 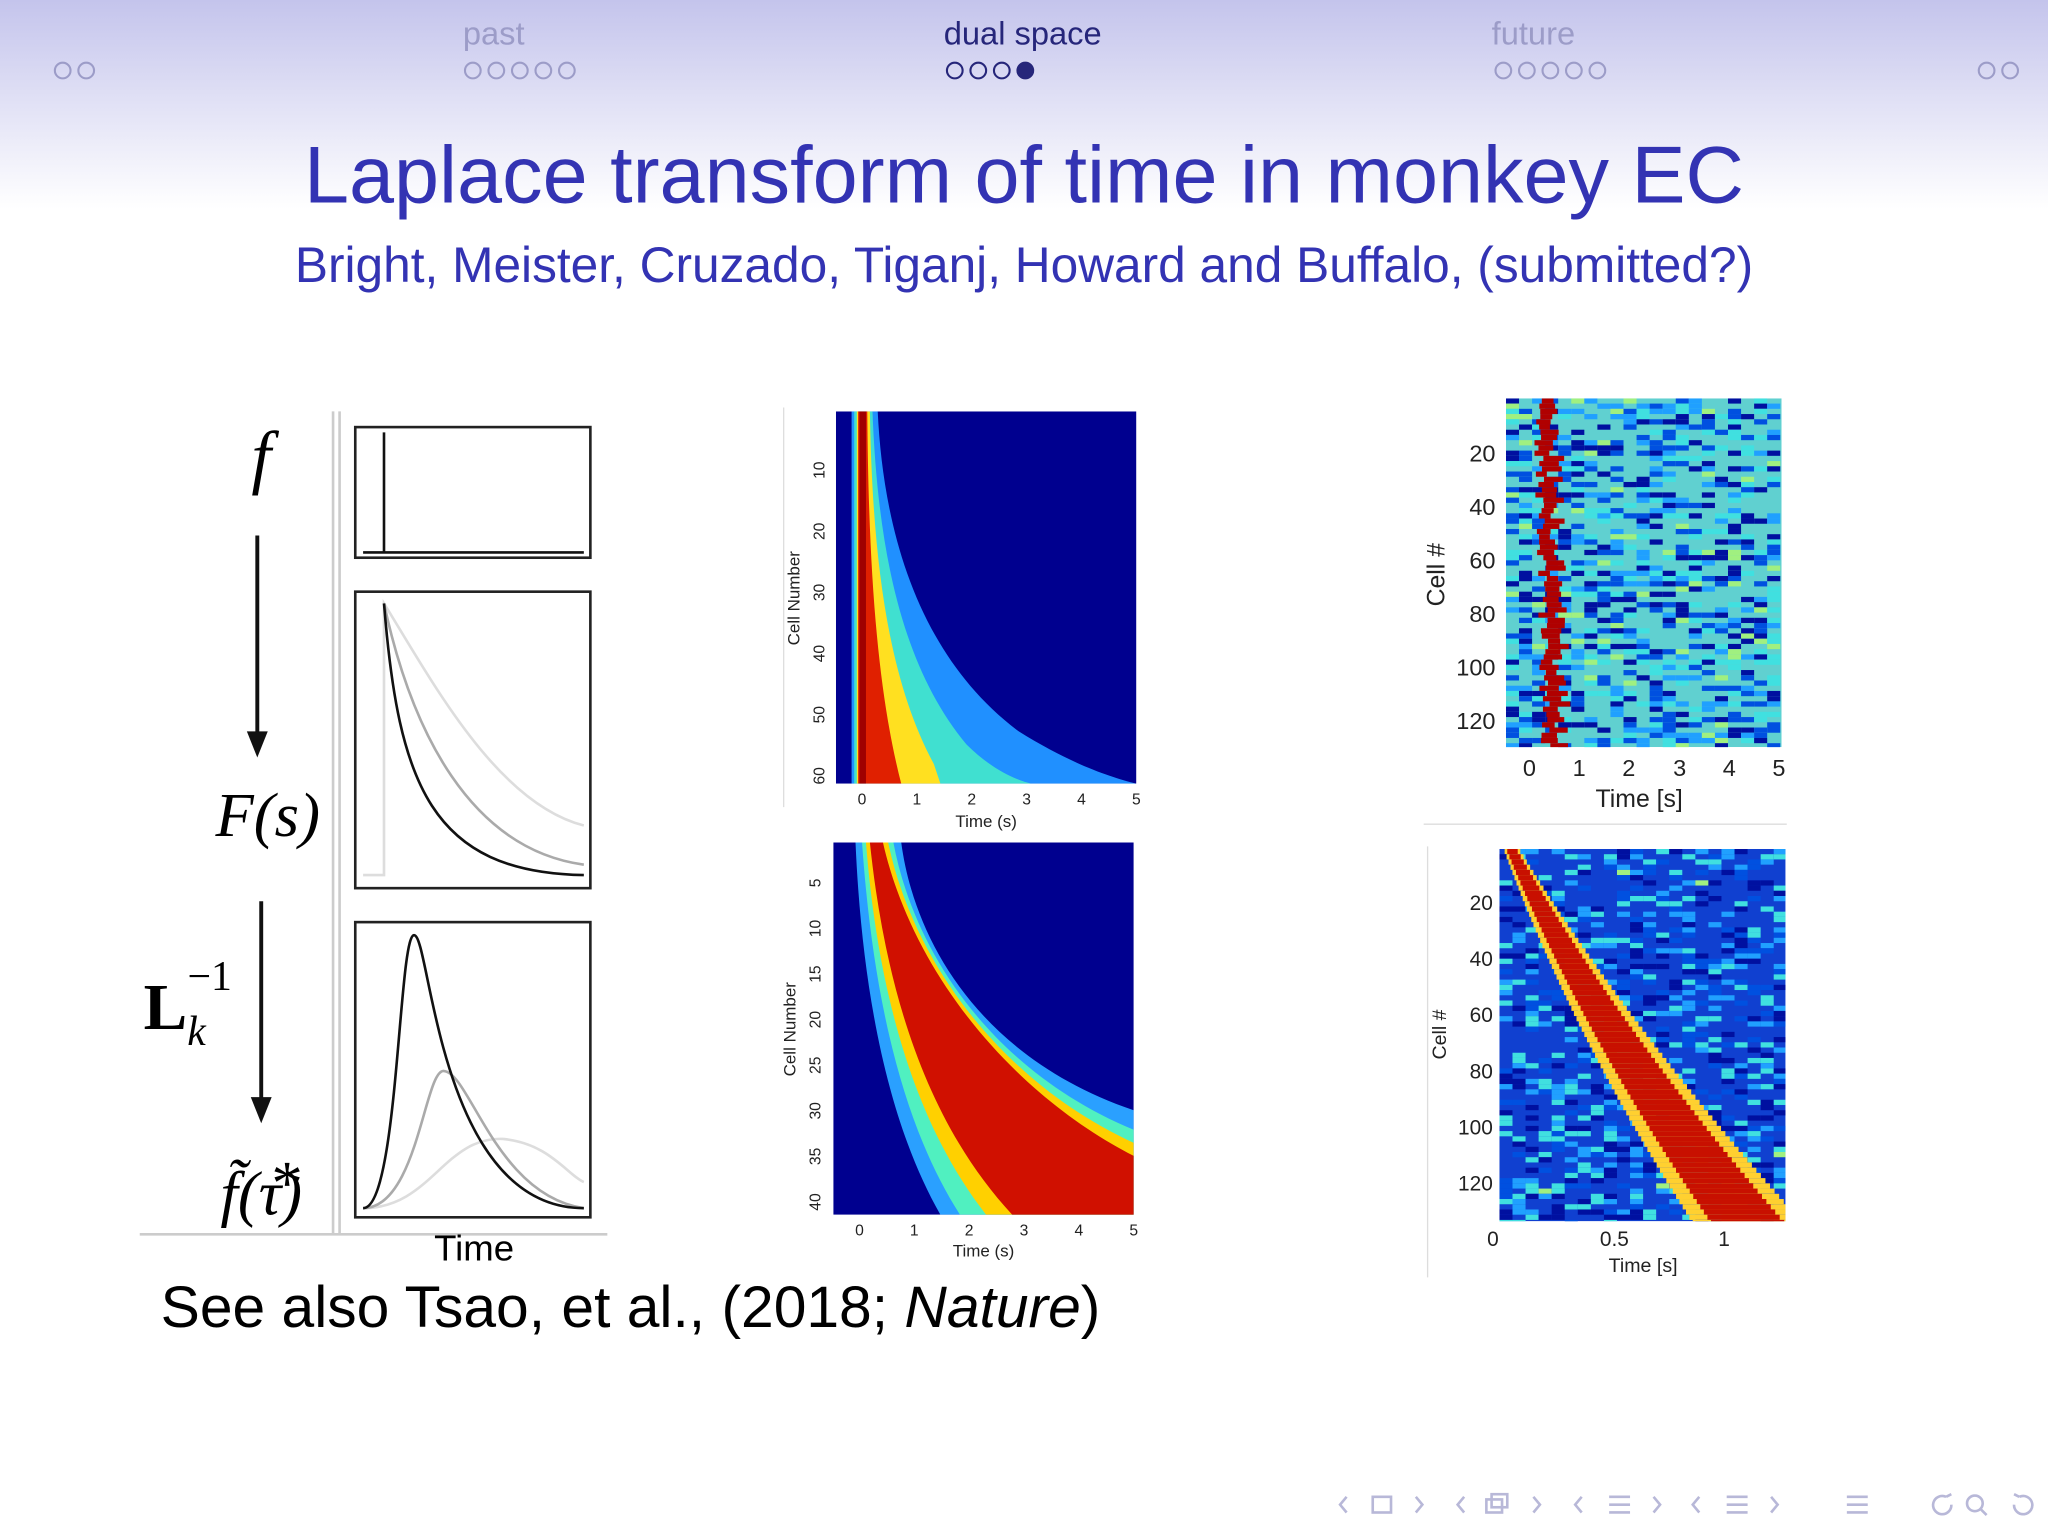 What do you see at coordinates (971, 800) in the screenshot?
I see `x-tick-label: 2` at bounding box center [971, 800].